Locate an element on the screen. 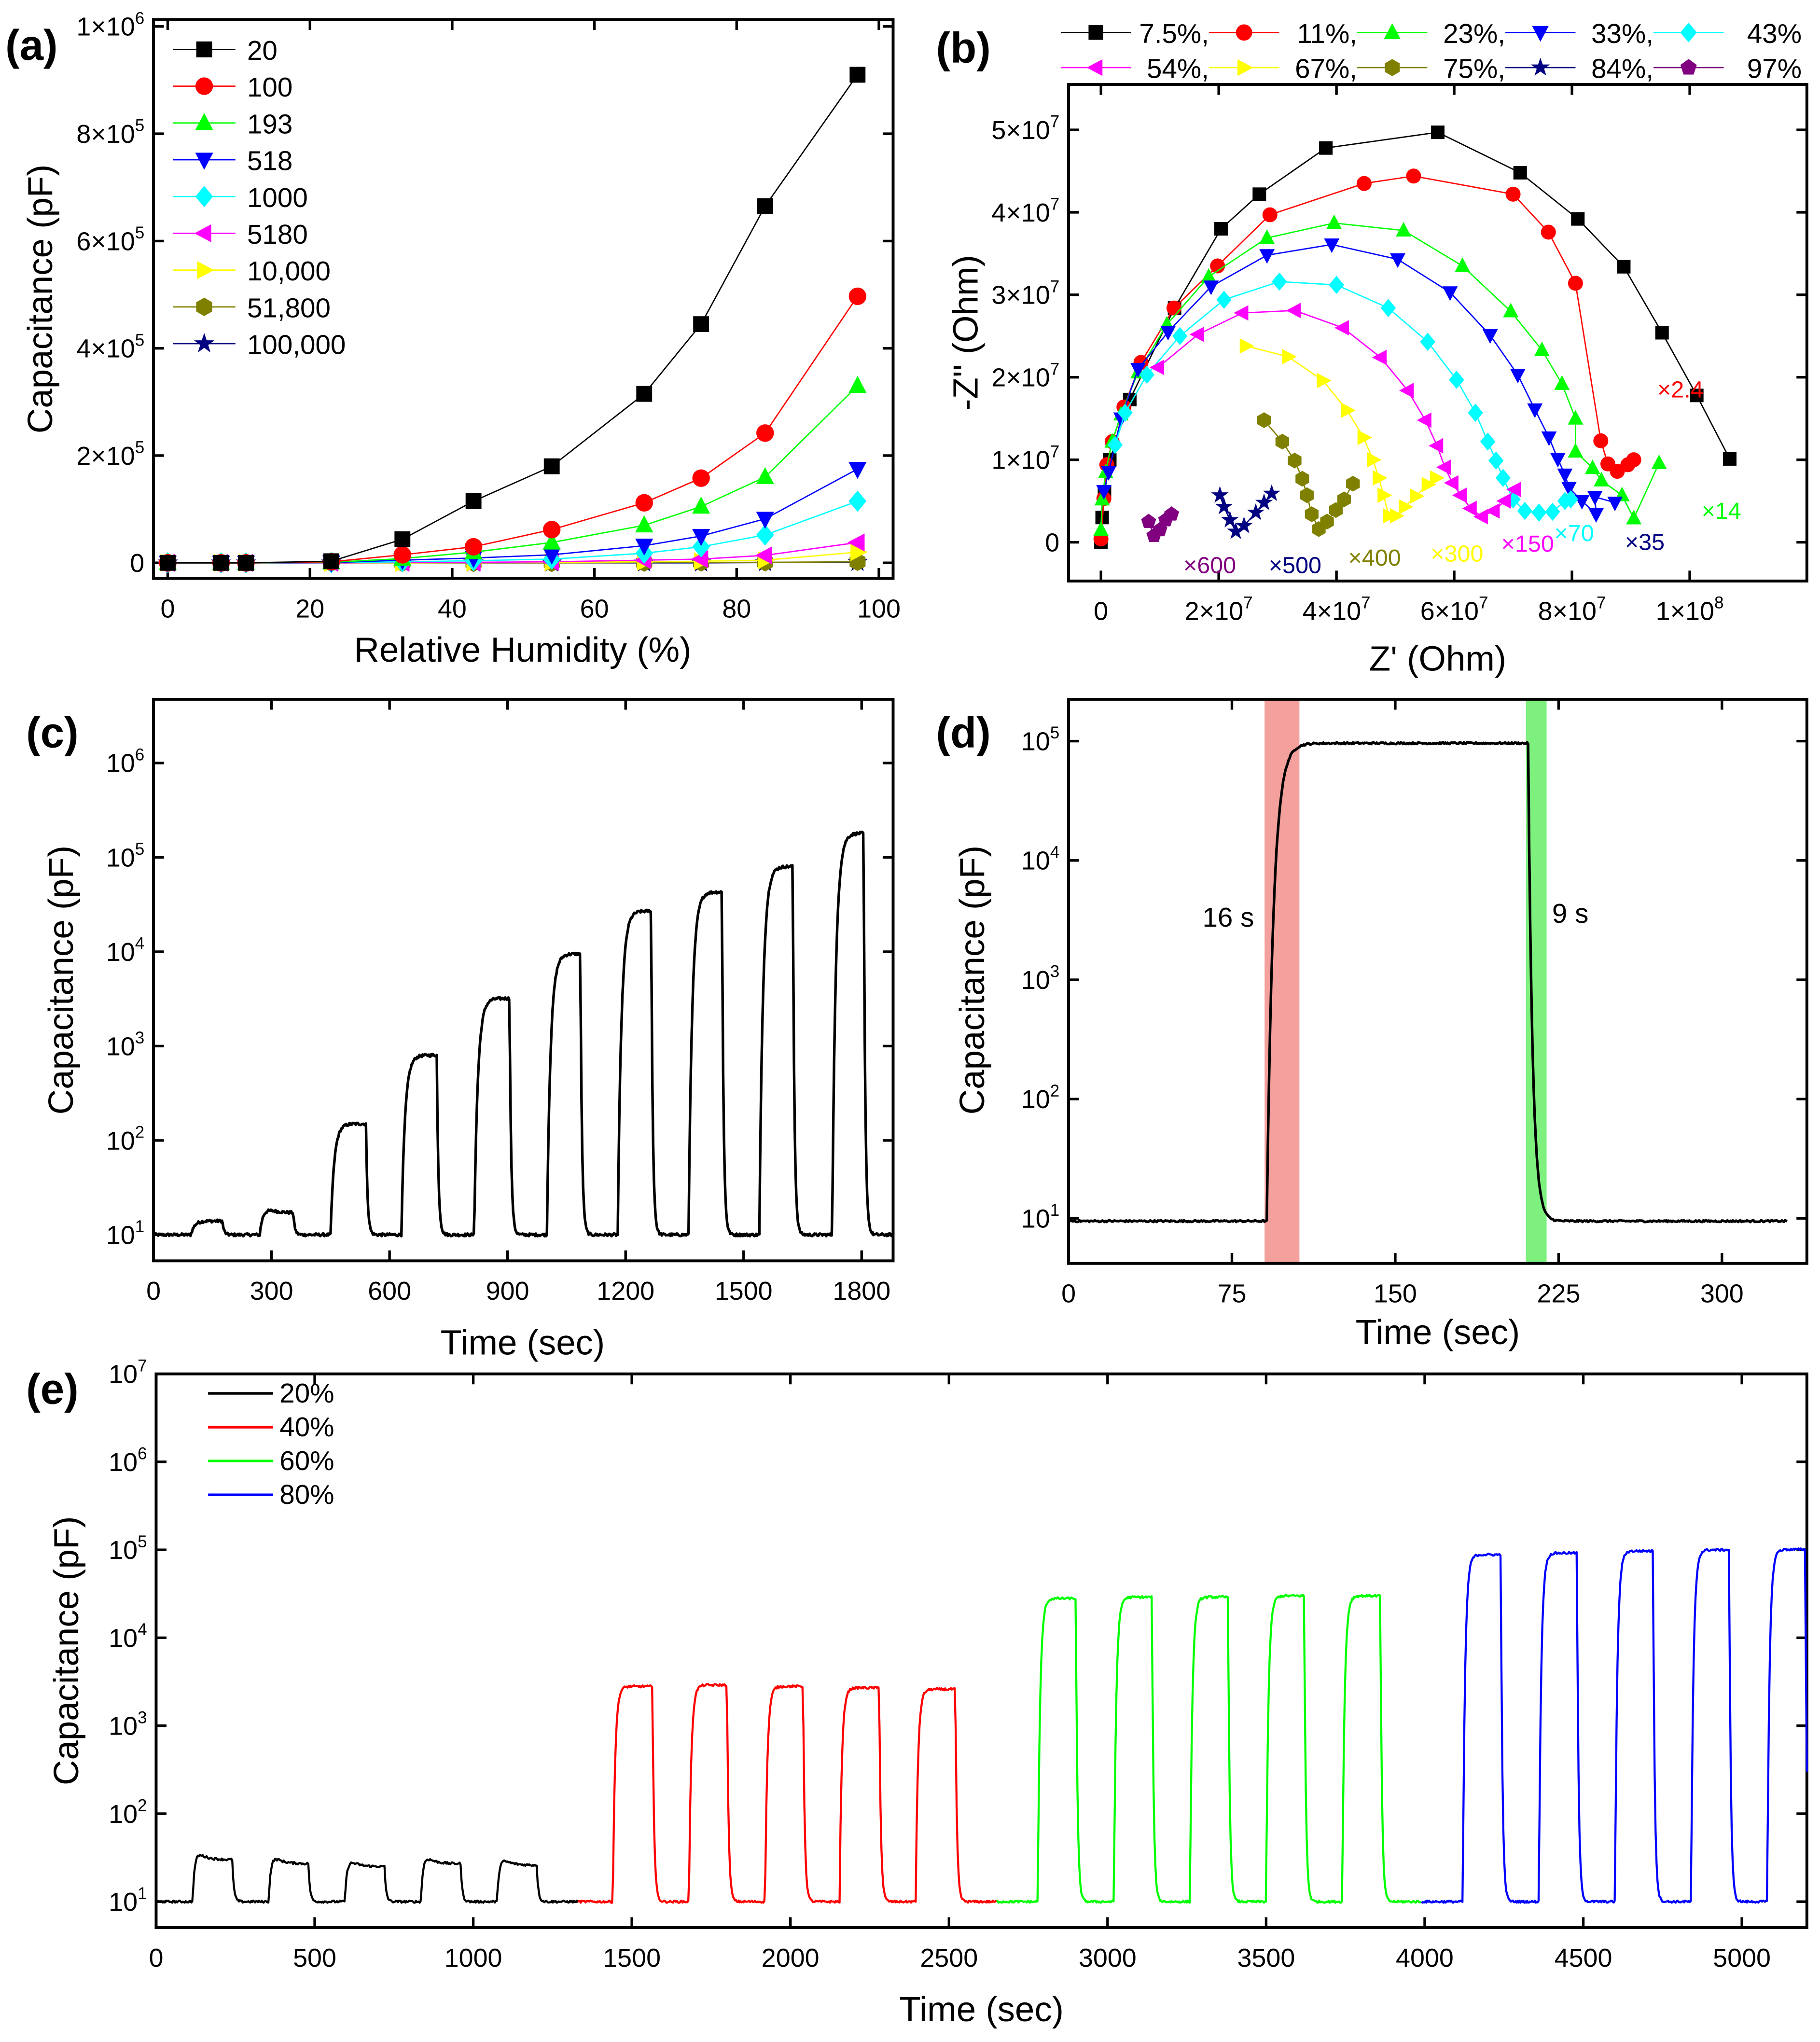 This screenshot has width=1820, height=2042. panel-label-d: (d) is located at coordinates (963, 733).